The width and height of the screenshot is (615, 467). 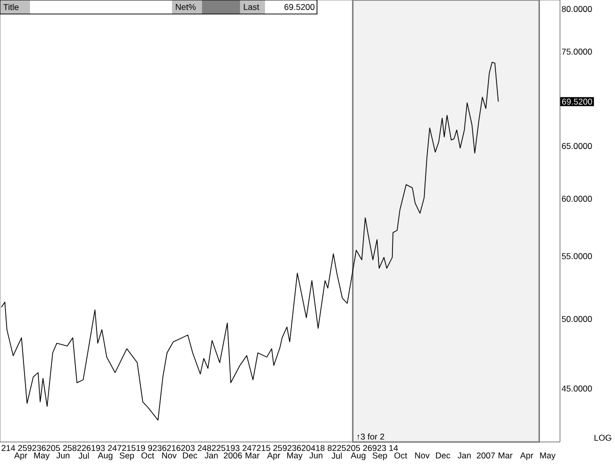 What do you see at coordinates (11, 7) in the screenshot?
I see `annotation: Title` at bounding box center [11, 7].